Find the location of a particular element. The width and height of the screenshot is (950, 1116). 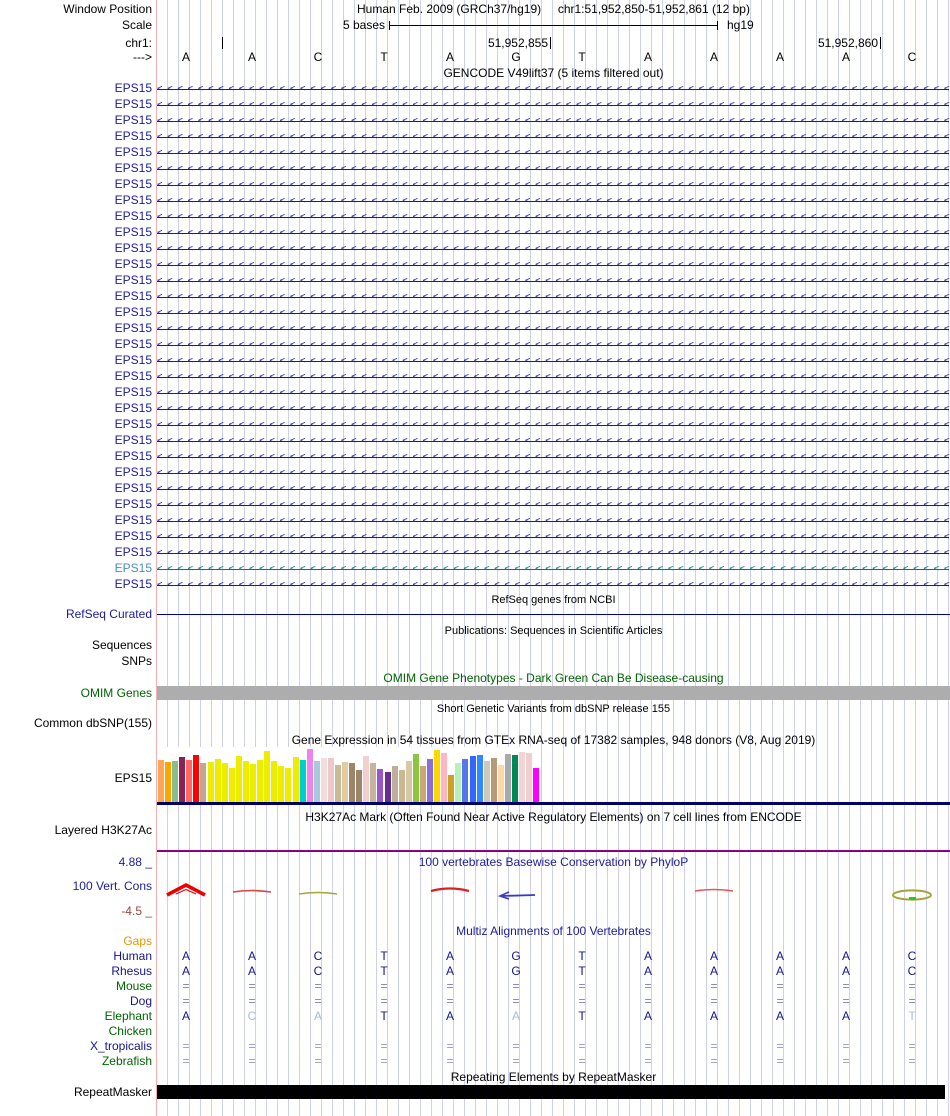

multiz-species-label: Zebrafish is located at coordinates (126, 1061).